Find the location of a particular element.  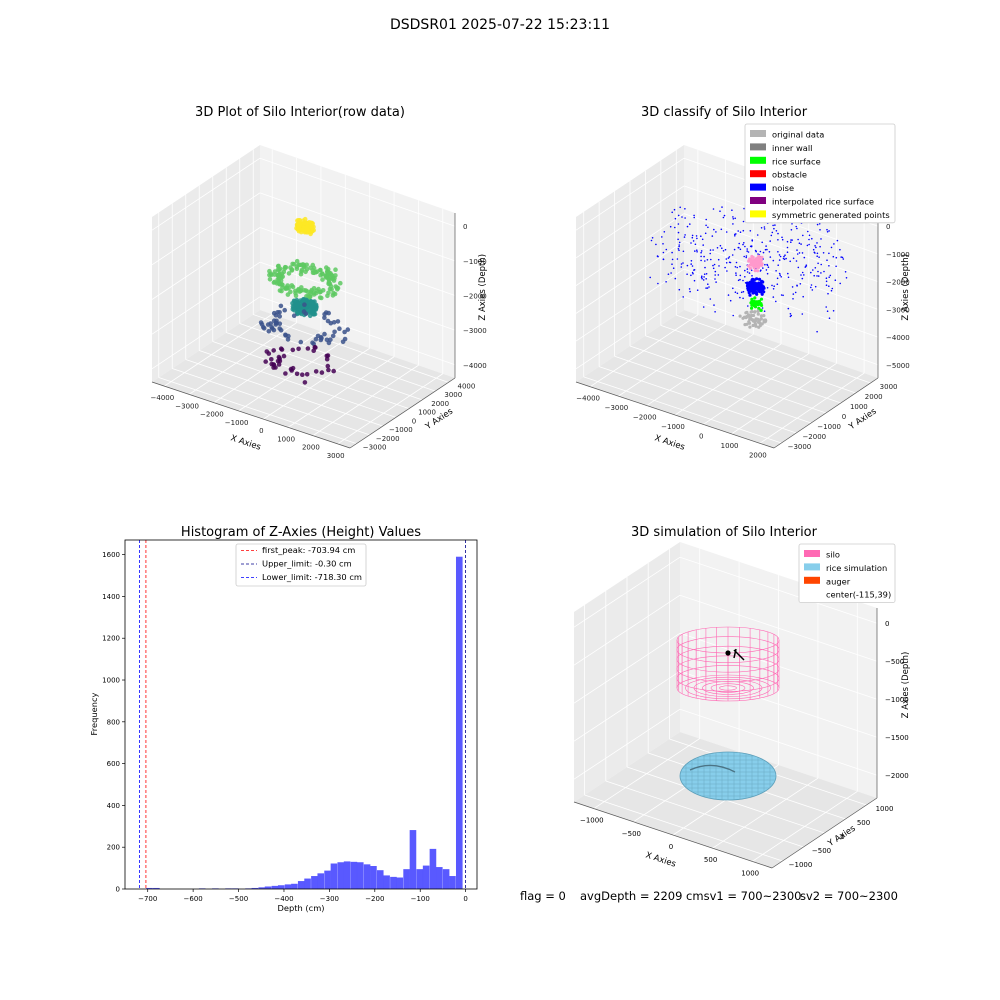

sim-legend-label: rice simulation is located at coordinates (856, 568).